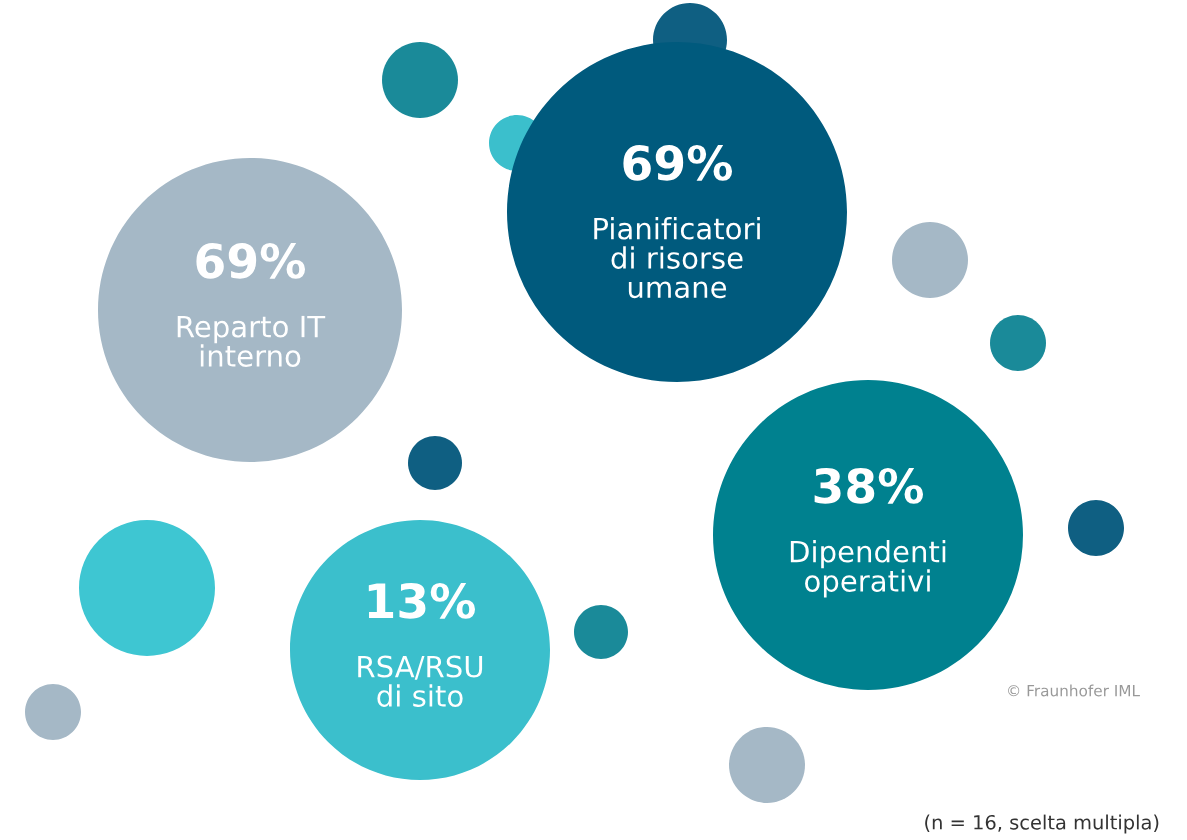 Image resolution: width=1187 pixels, height=840 pixels. What do you see at coordinates (1074, 690) in the screenshot?
I see `text: © Fraunhofer IML` at bounding box center [1074, 690].